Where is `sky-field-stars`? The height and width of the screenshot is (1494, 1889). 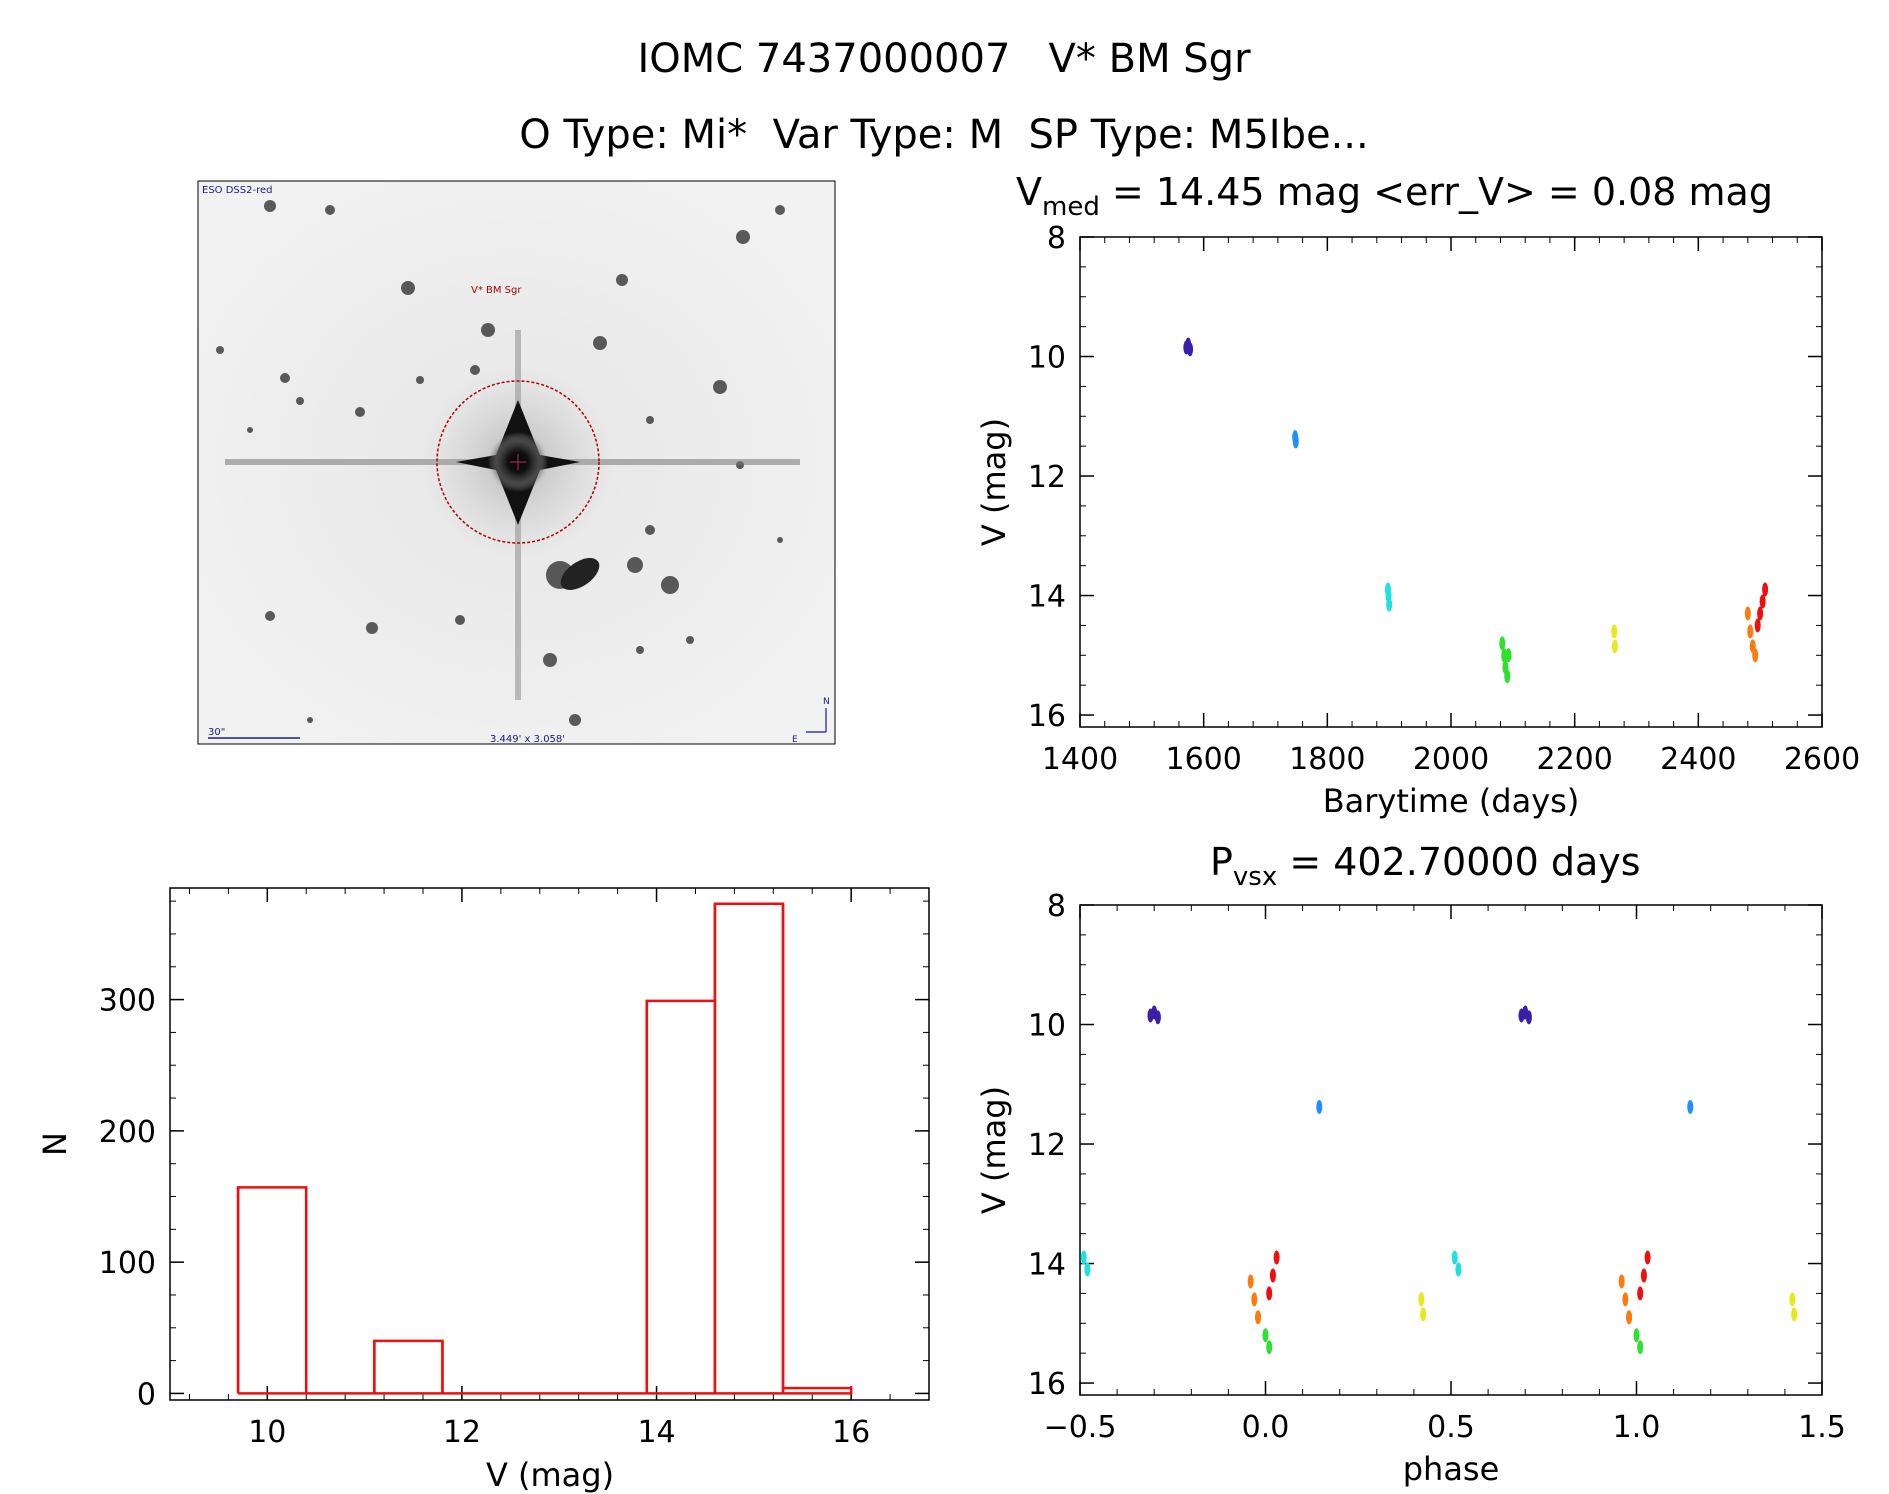
sky-field-stars is located at coordinates (500, 463).